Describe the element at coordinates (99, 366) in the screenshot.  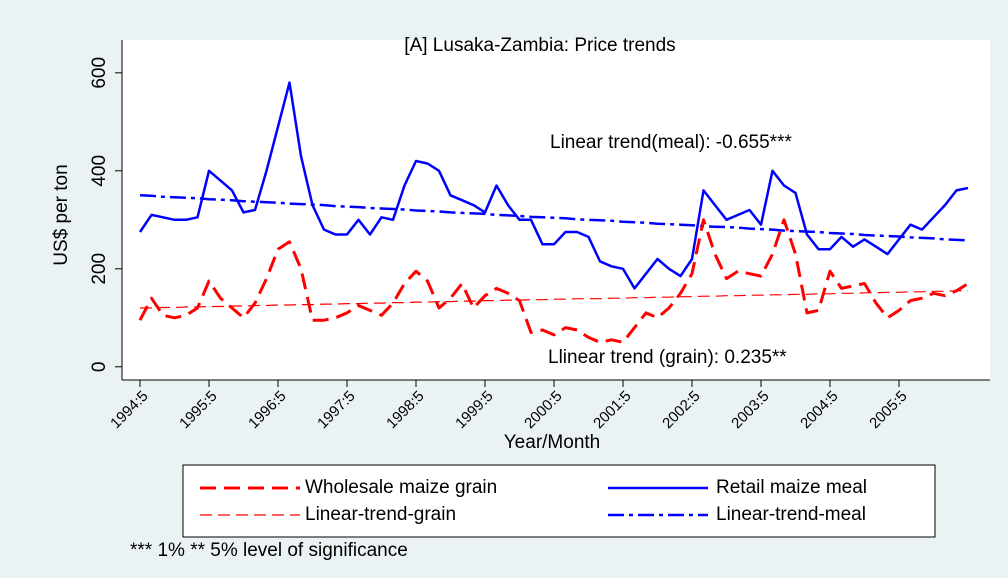
I see `y-tick-label: 0` at that location.